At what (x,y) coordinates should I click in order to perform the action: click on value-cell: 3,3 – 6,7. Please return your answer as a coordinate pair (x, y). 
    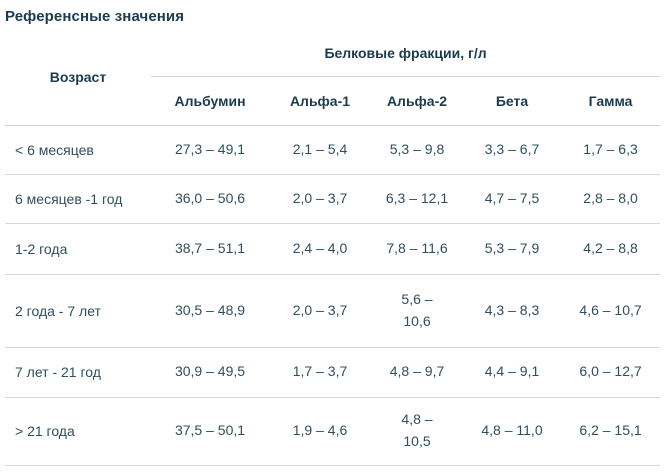
    Looking at the image, I should click on (512, 148).